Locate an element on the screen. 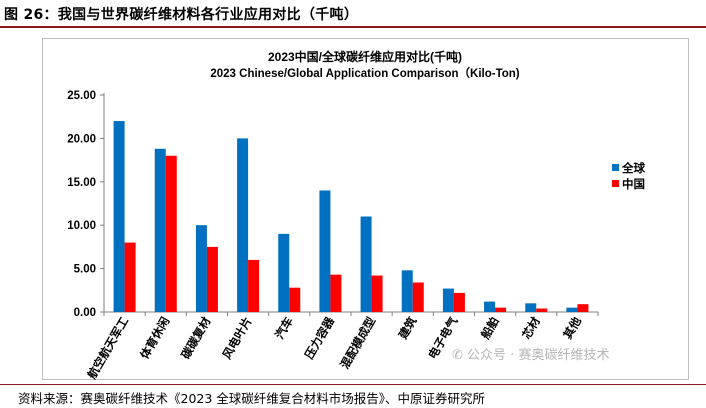 Image resolution: width=706 pixels, height=408 pixels. source-rule is located at coordinates (353, 384).